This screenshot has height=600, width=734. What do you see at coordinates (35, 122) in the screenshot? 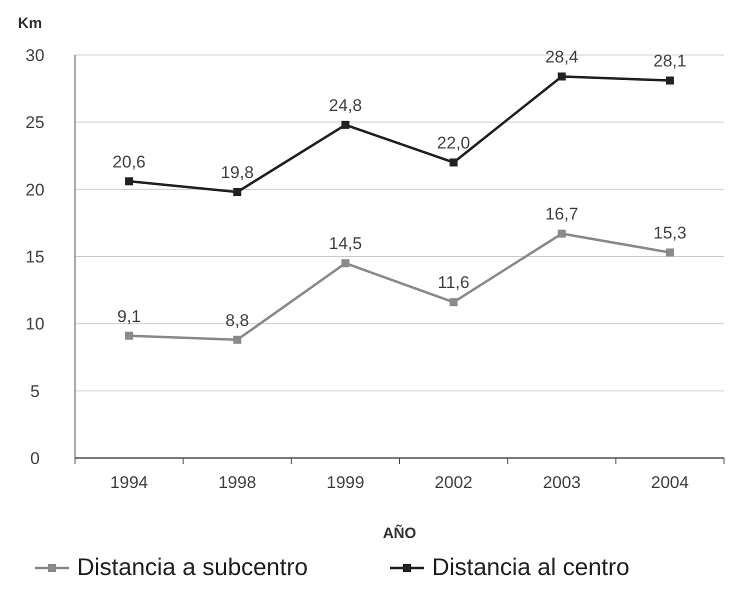
I see `y-tick-label: 25` at bounding box center [35, 122].